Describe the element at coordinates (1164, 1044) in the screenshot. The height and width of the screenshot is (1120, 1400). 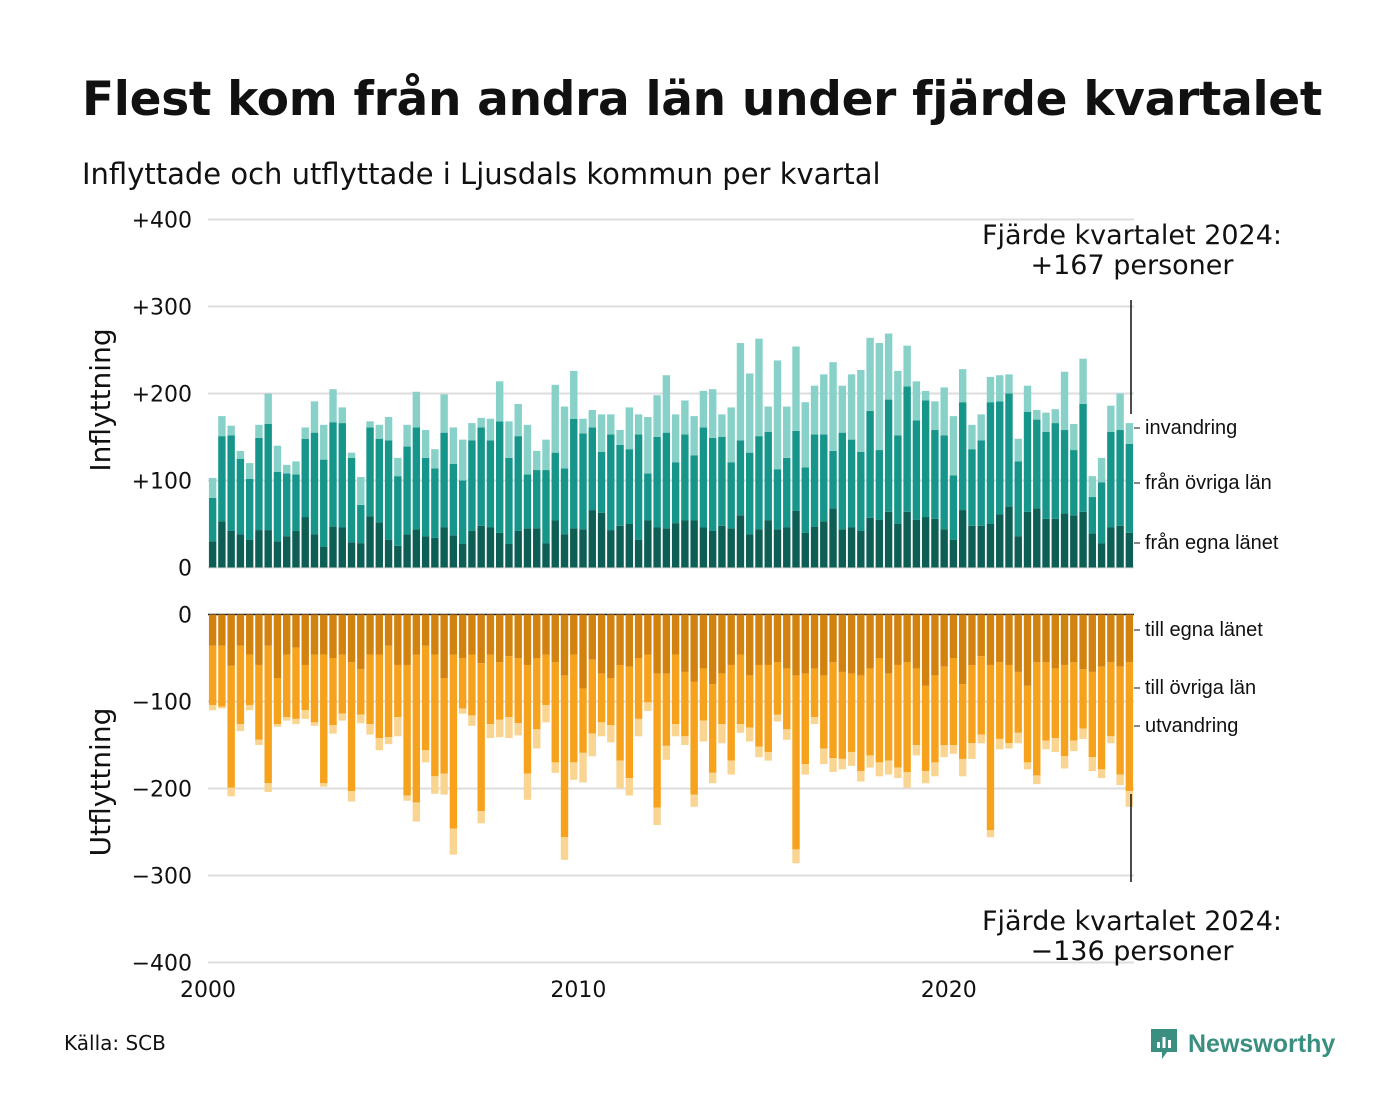
I see `newsworthy-icon` at that location.